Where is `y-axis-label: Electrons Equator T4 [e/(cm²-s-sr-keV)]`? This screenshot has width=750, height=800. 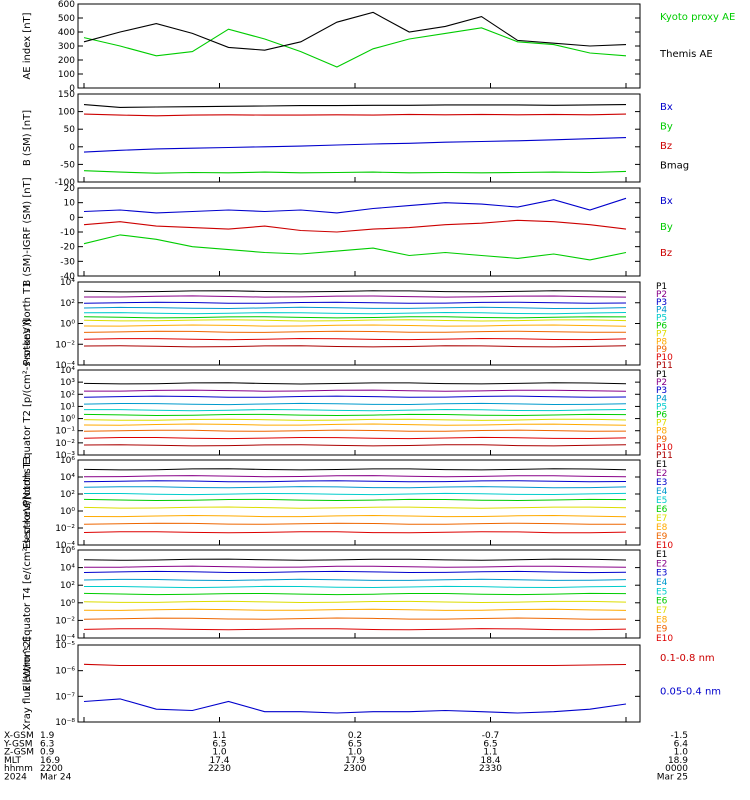 y-axis-label: Electrons Equator T4 [e/(cm²-s-sr-keV)] is located at coordinates (27, 593).